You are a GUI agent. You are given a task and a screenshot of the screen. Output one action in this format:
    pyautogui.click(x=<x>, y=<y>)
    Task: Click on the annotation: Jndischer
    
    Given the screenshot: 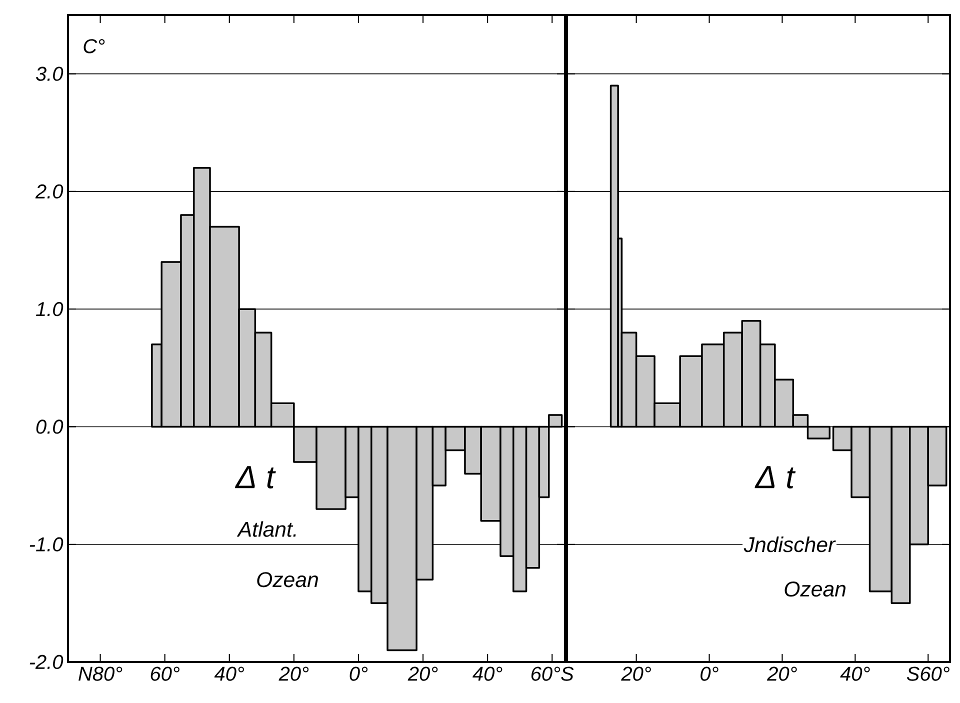 What is the action you would take?
    pyautogui.click(x=790, y=544)
    